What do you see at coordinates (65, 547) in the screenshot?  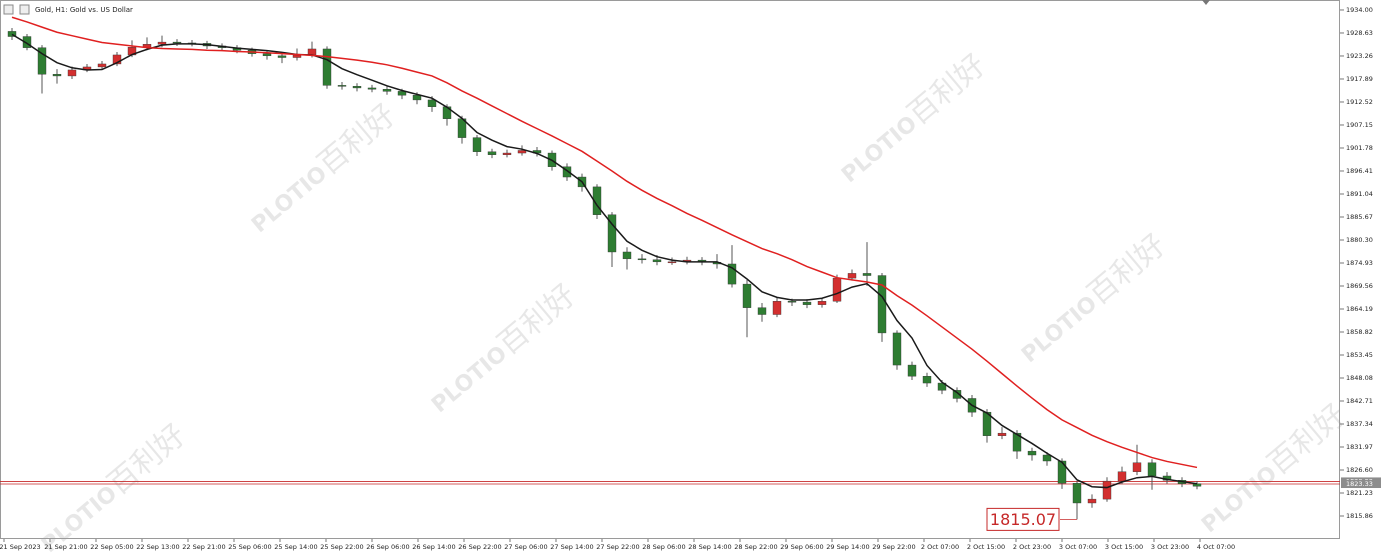 I see `x-tick-label: 21 Sep 21:00` at bounding box center [65, 547].